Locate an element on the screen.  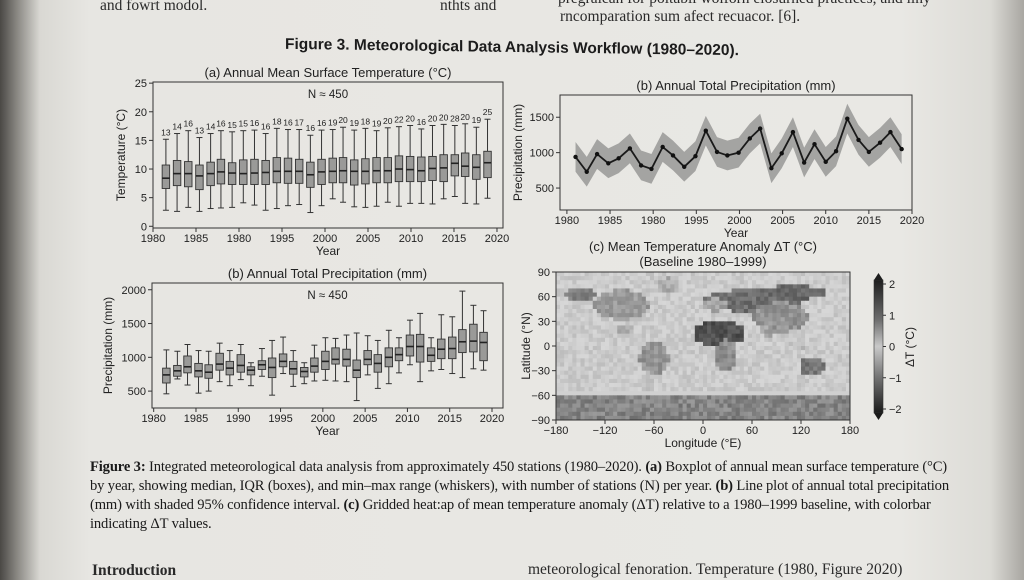
x-tick-label: 2010 is located at coordinates (407, 419).